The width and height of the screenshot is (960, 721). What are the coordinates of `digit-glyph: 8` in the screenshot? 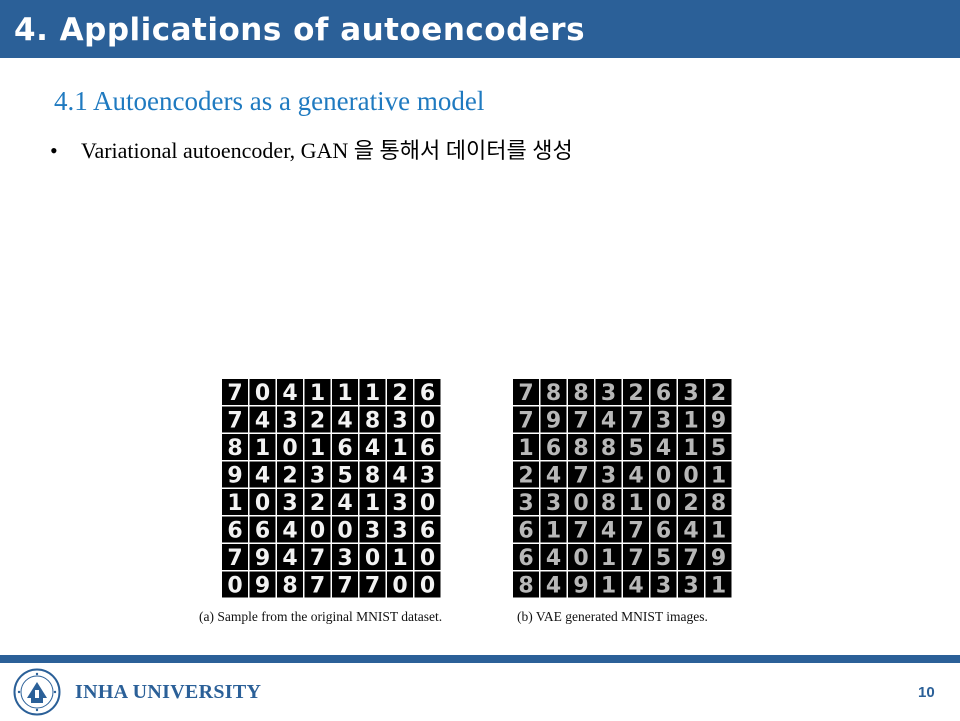 It's located at (718, 503).